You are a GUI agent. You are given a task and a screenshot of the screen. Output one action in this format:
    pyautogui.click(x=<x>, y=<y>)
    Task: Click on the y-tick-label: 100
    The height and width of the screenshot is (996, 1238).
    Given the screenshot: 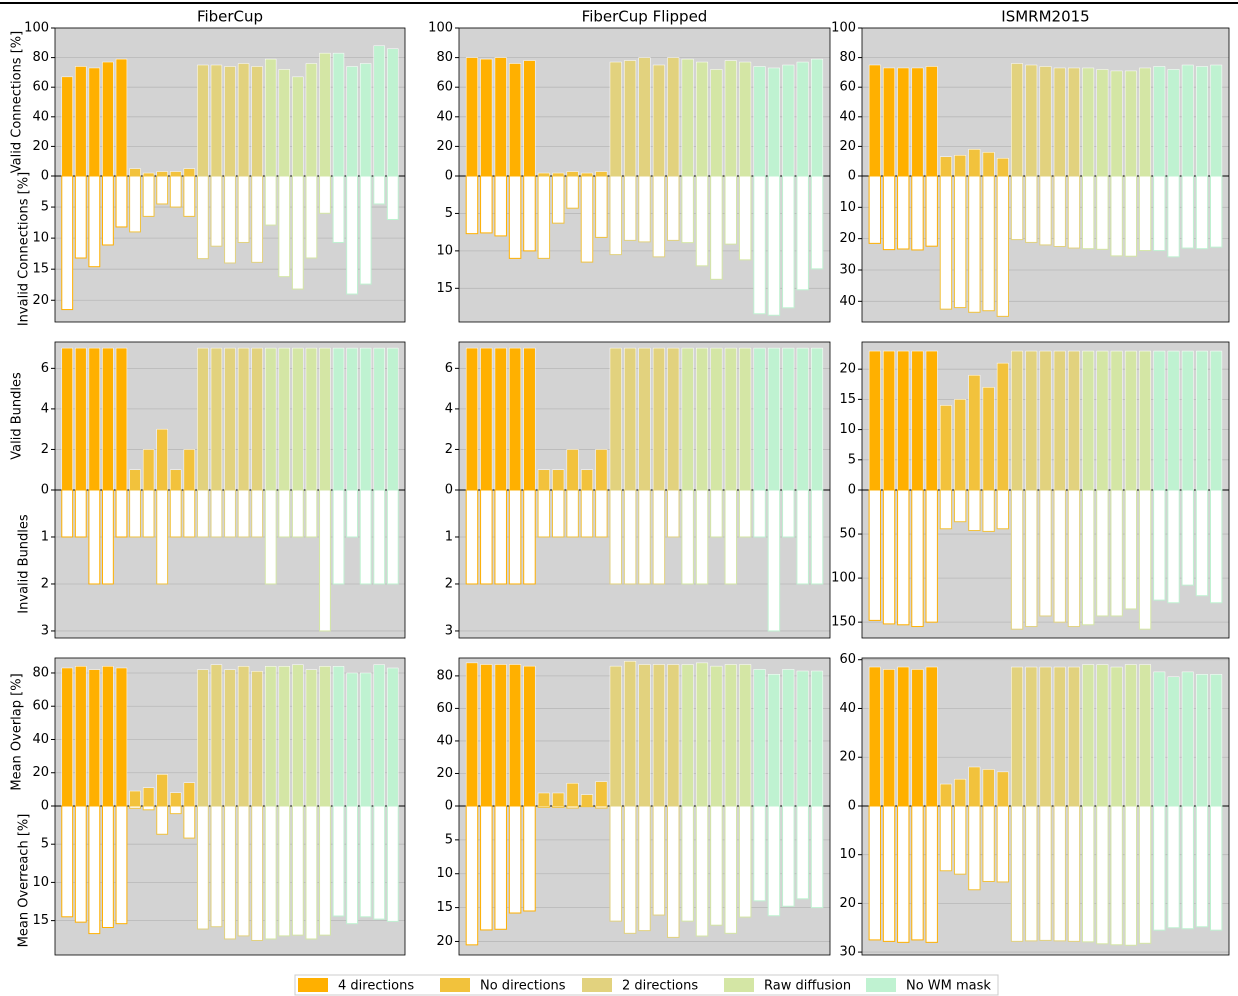 What is the action you would take?
    pyautogui.click(x=440, y=28)
    